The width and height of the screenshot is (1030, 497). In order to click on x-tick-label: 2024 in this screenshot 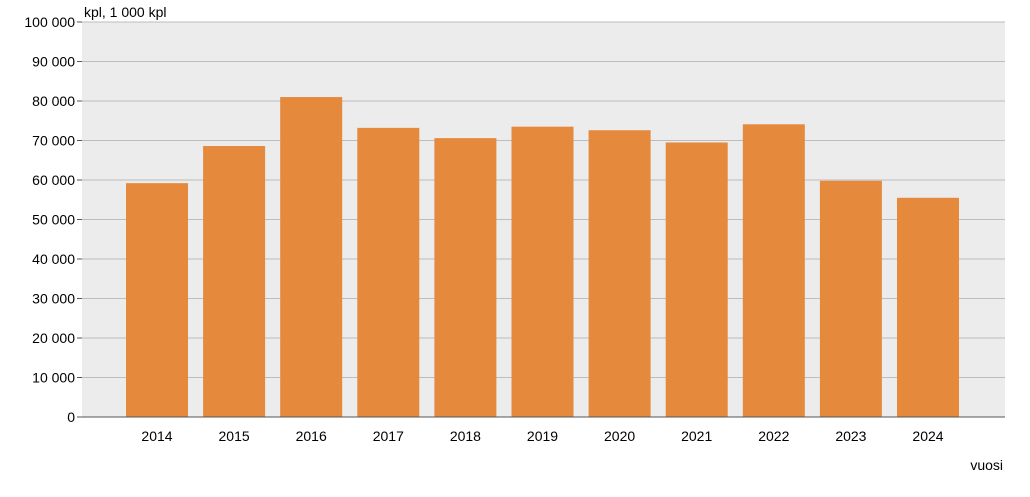, I will do `click(927, 436)`.